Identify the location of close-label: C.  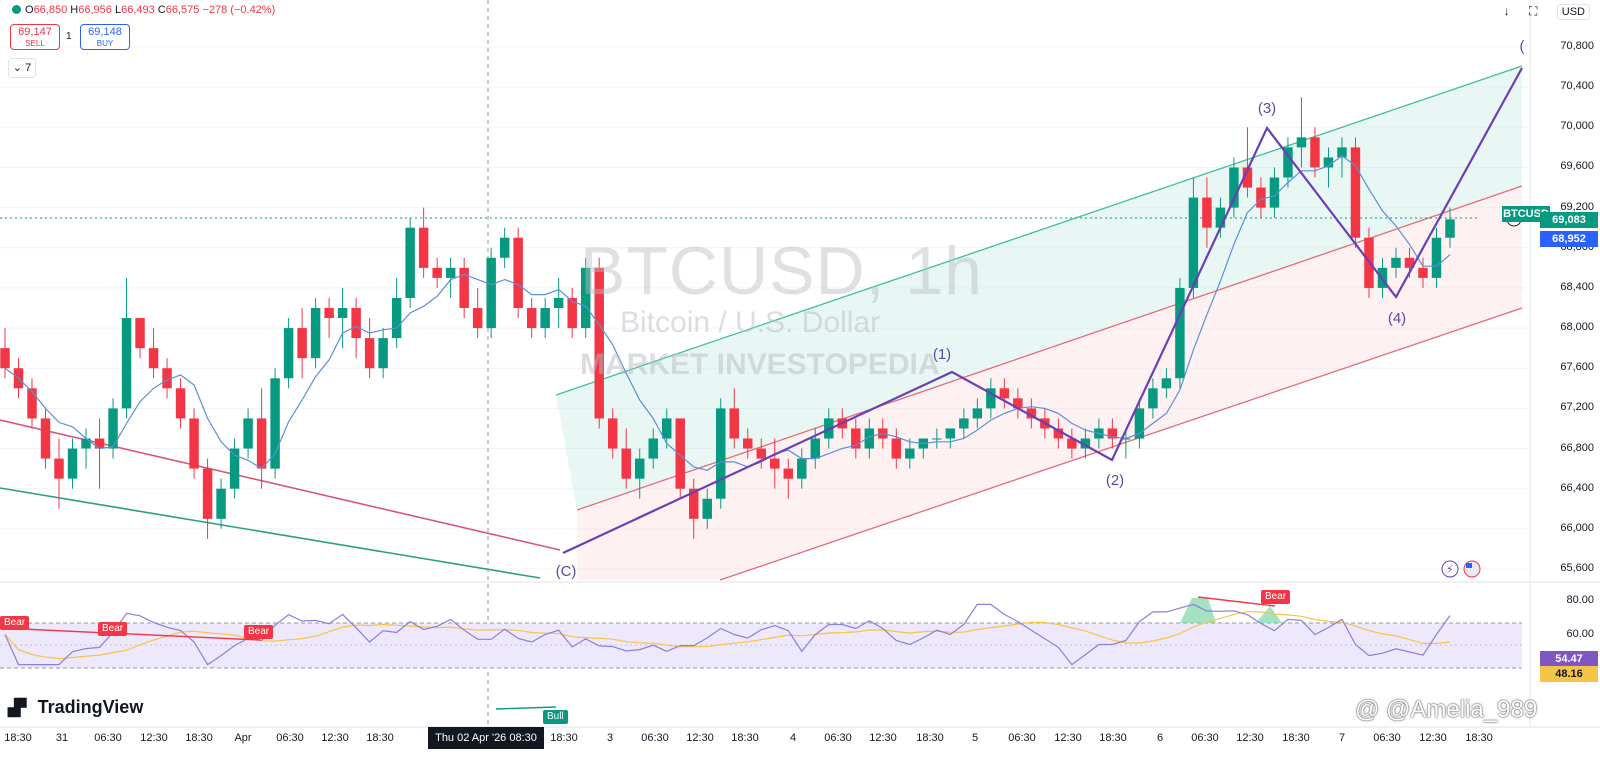
(161, 10).